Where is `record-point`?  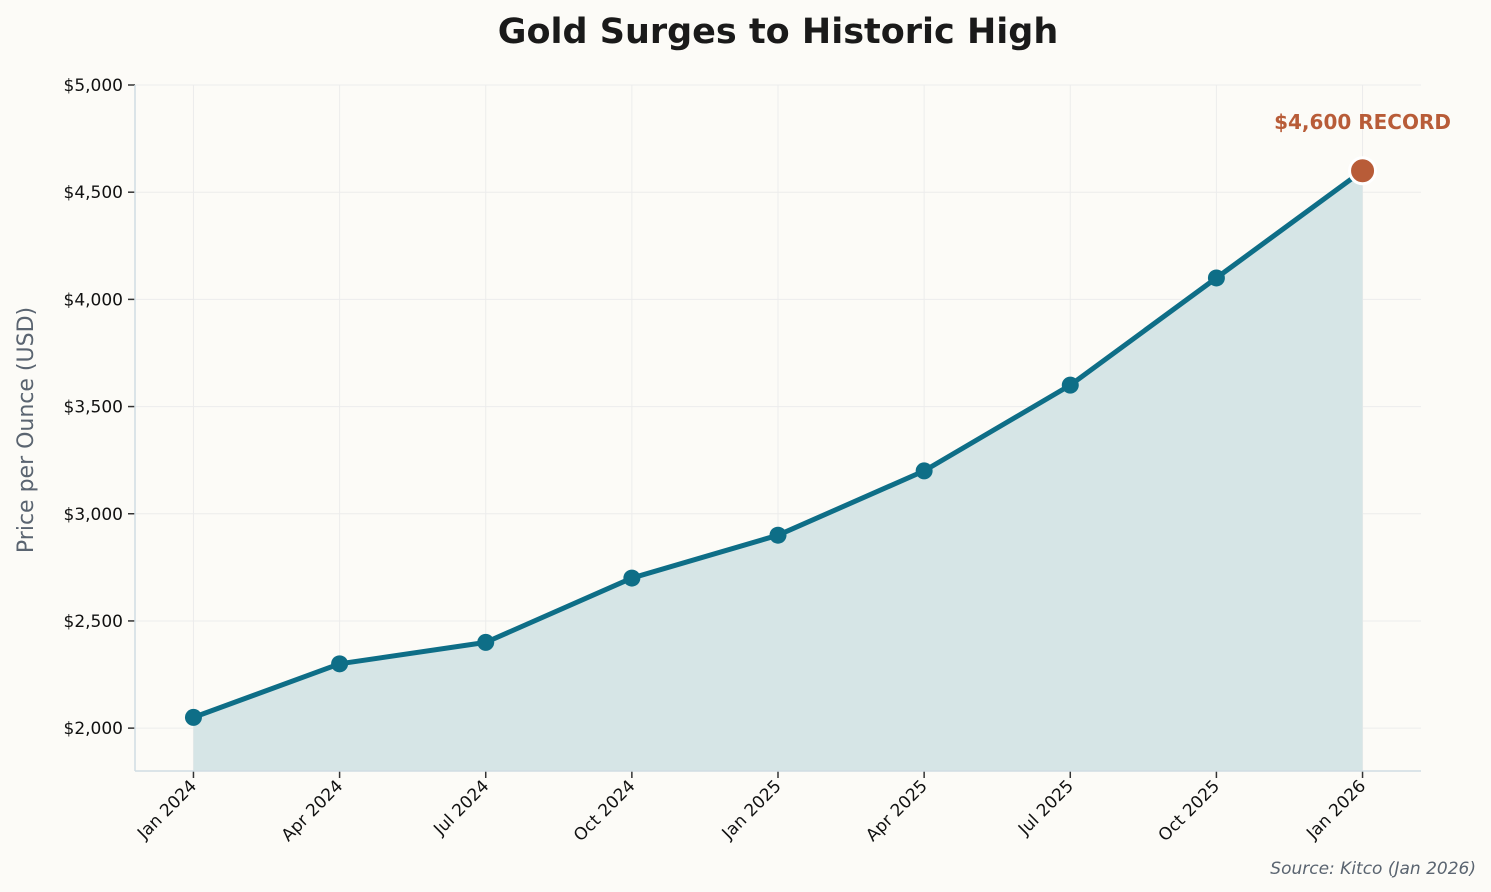 record-point is located at coordinates (1363, 171).